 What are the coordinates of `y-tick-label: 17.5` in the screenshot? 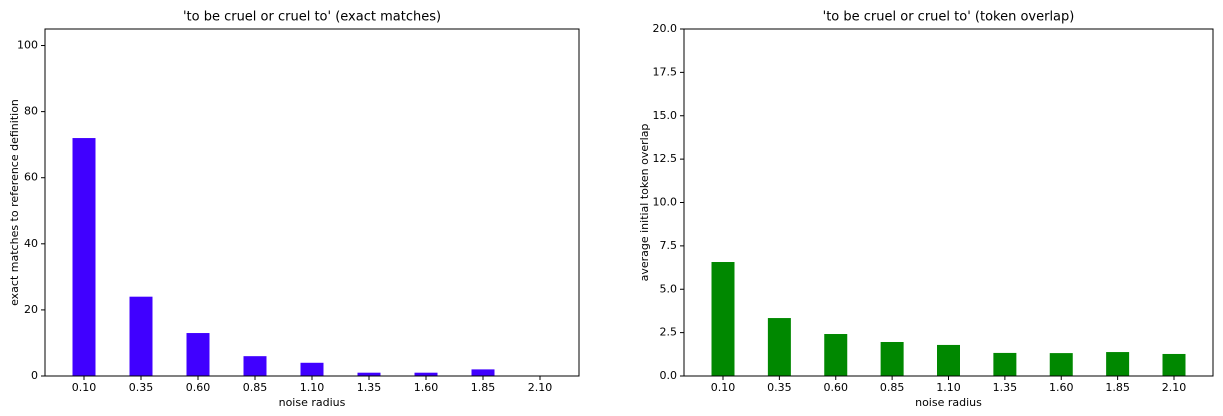 It's located at (665, 71).